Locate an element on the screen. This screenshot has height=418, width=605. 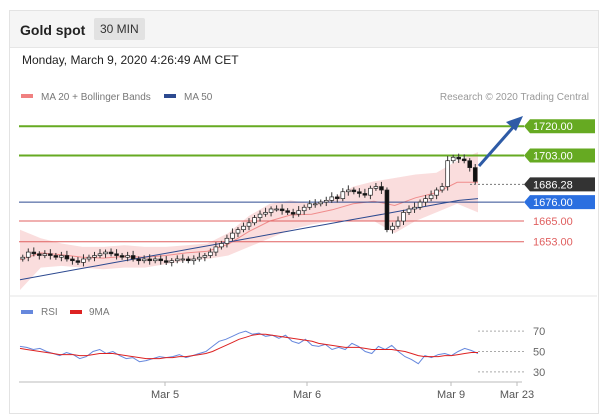
forecast-arrow-head is located at coordinates (514, 123).